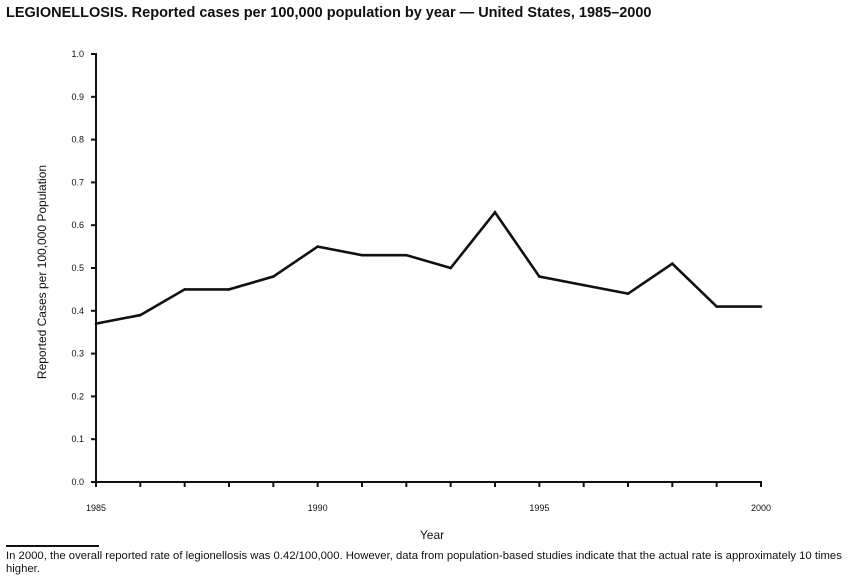 The height and width of the screenshot is (587, 858). What do you see at coordinates (318, 508) in the screenshot?
I see `x-tick-label: 1990` at bounding box center [318, 508].